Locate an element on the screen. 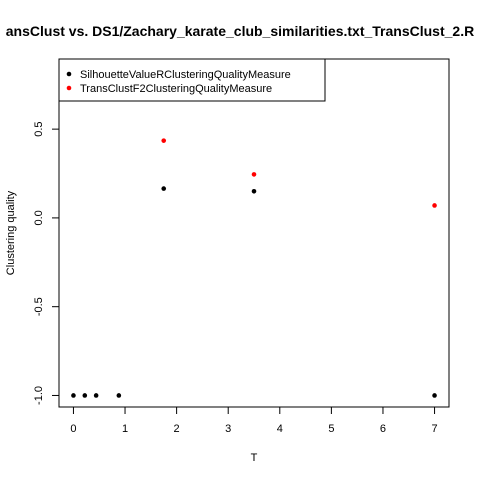 Image resolution: width=480 pixels, height=480 pixels. legend-label: SilhouetteValueRClusteringQualityMeasure is located at coordinates (185, 75).